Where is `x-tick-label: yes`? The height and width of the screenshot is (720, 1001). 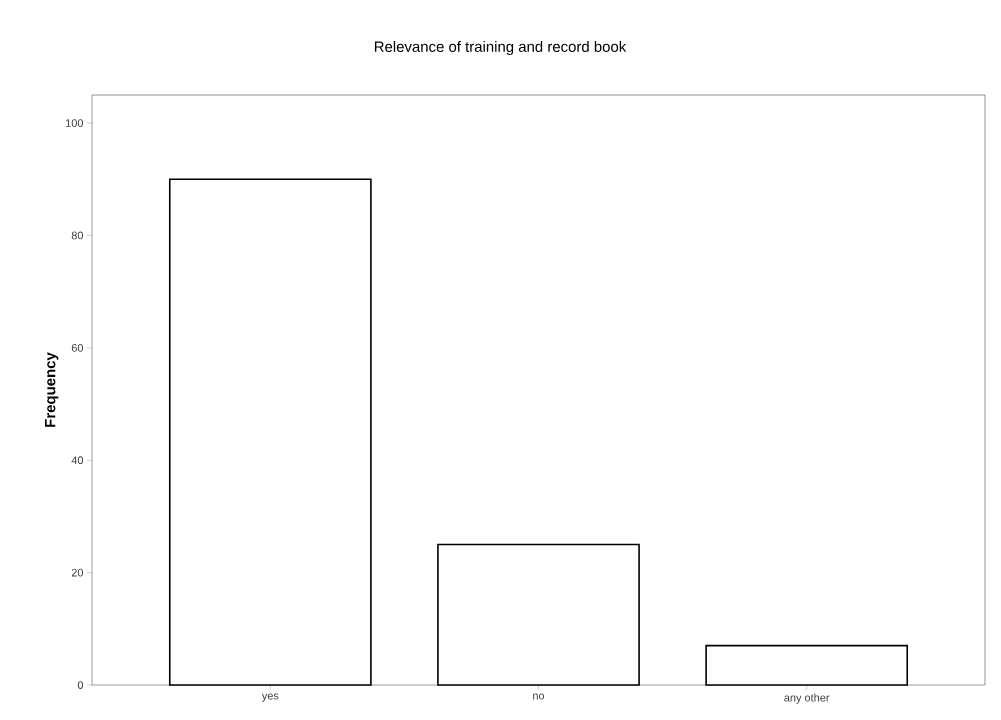 x-tick-label: yes is located at coordinates (270, 697).